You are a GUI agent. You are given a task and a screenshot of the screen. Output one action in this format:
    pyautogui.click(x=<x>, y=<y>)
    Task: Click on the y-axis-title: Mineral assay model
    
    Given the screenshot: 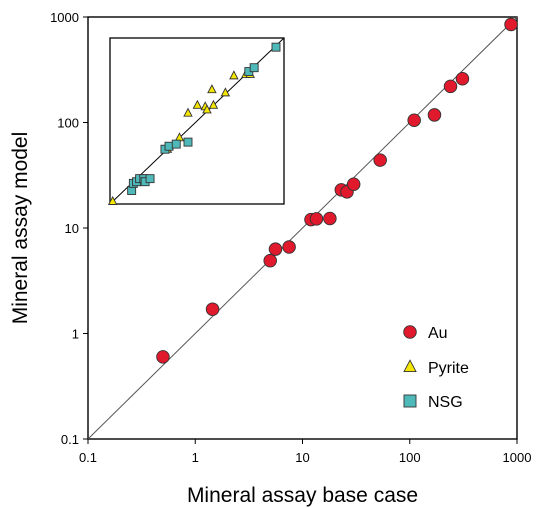 What is the action you would take?
    pyautogui.click(x=20, y=228)
    